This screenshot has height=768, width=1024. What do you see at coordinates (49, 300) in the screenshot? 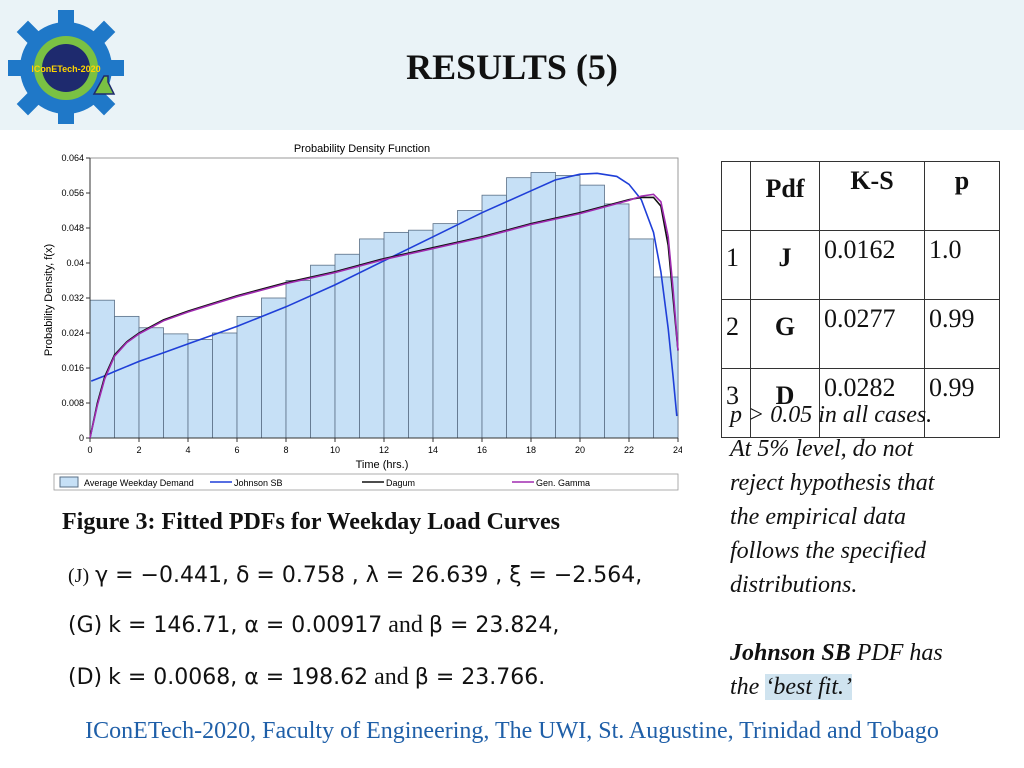
I see `y-axis-label: Probability Density, f(x)` at bounding box center [49, 300].